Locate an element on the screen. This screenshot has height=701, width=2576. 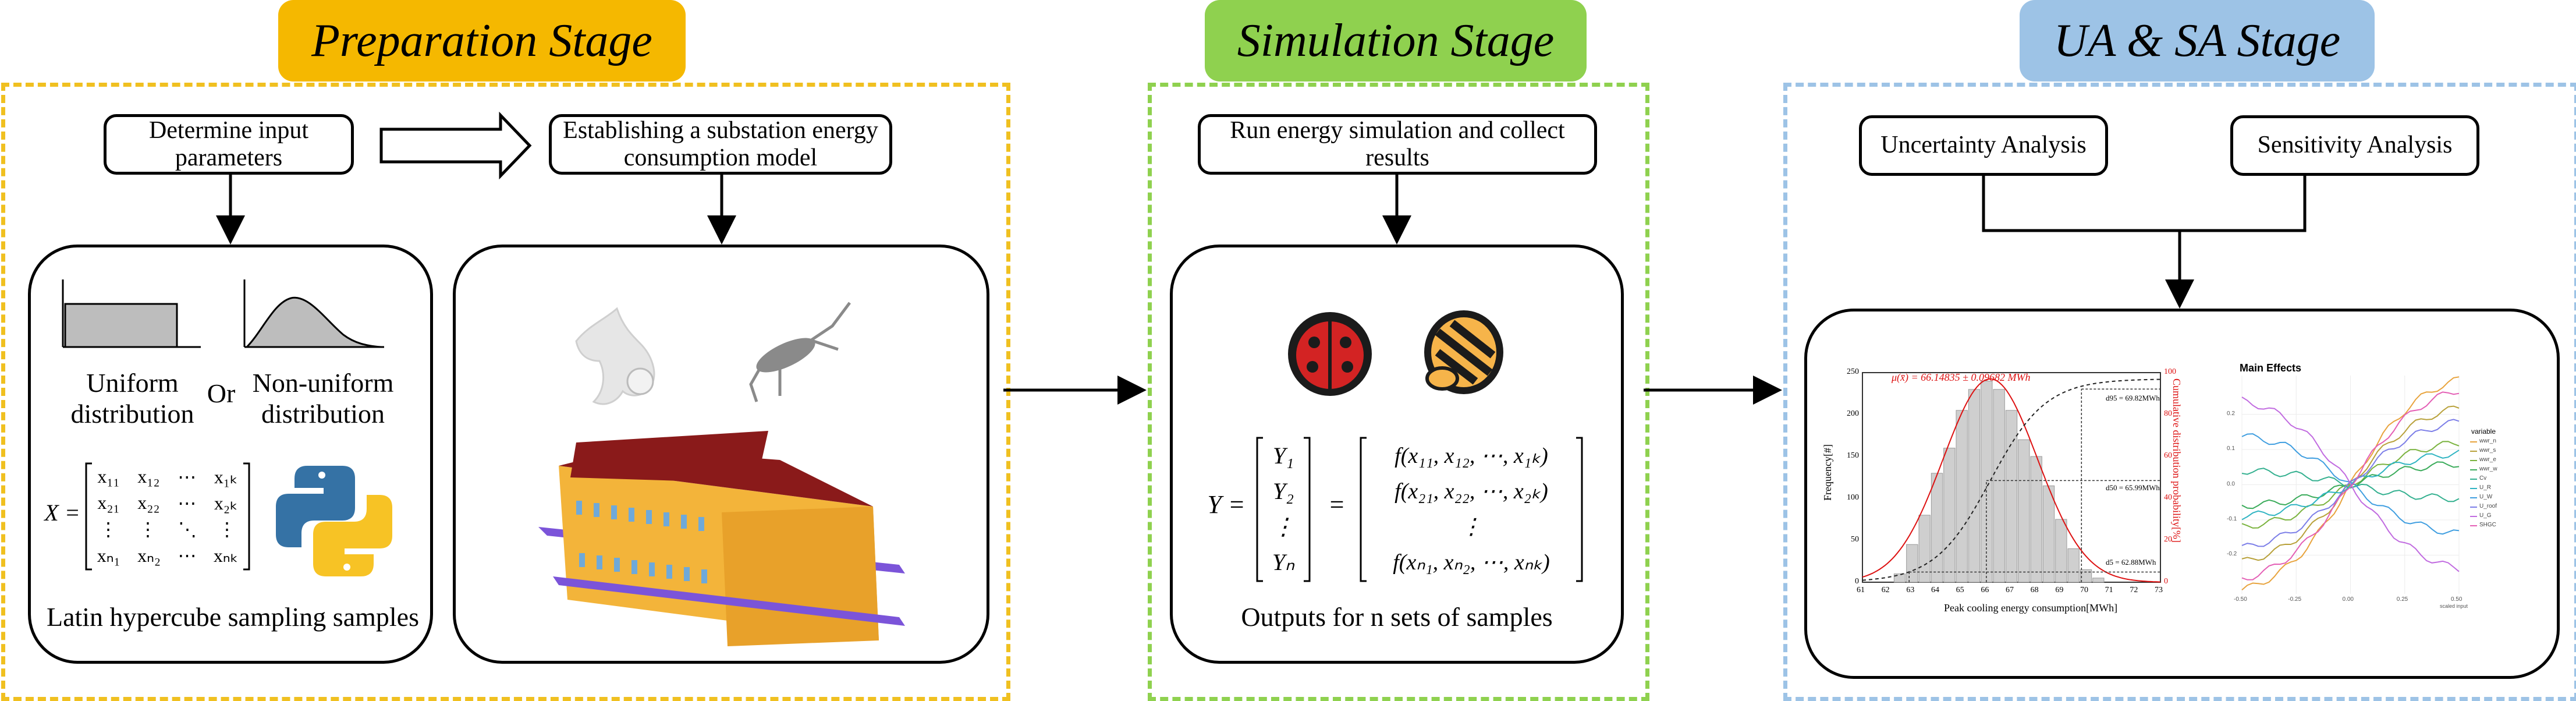
main-effects-x-tick: 0.25 is located at coordinates (2402, 599).